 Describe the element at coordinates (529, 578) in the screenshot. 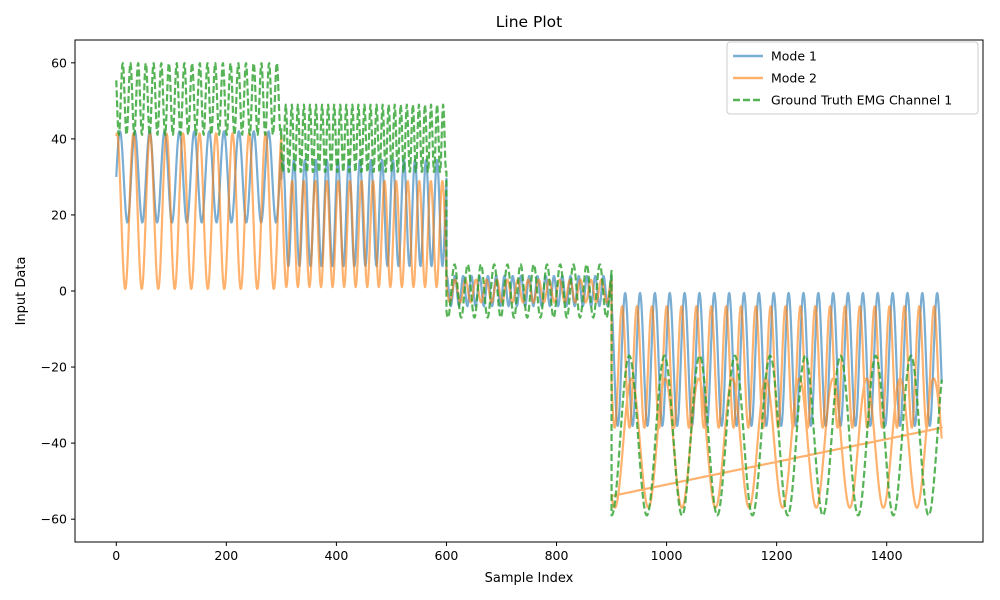

I see `x-axis-title: Sample Index` at that location.